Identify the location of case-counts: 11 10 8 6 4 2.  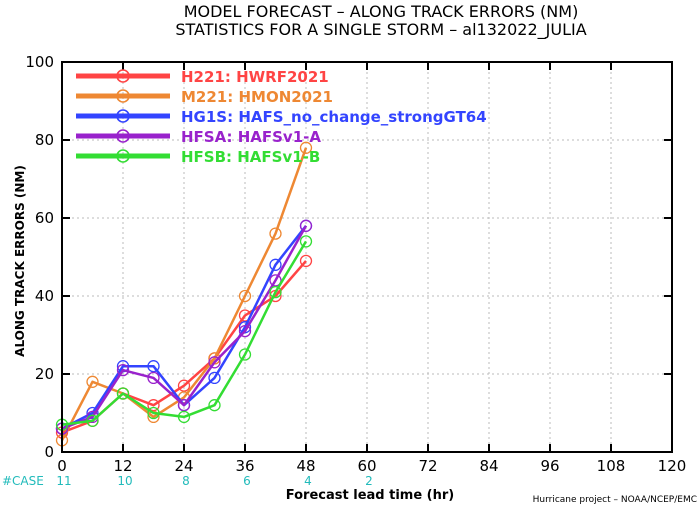
(214, 481).